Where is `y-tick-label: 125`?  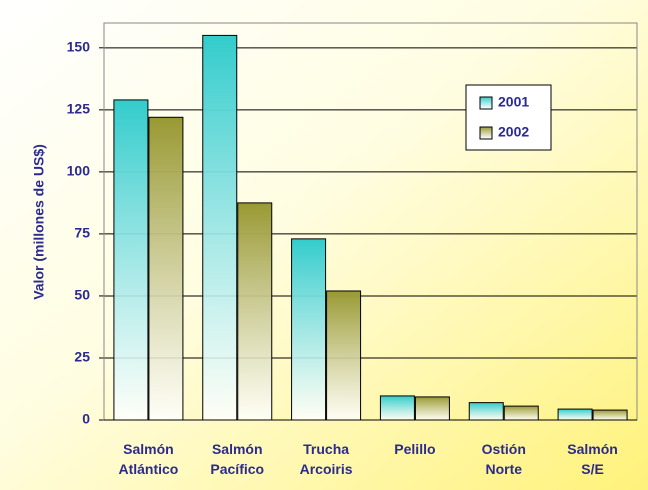 y-tick-label: 125 is located at coordinates (79, 109).